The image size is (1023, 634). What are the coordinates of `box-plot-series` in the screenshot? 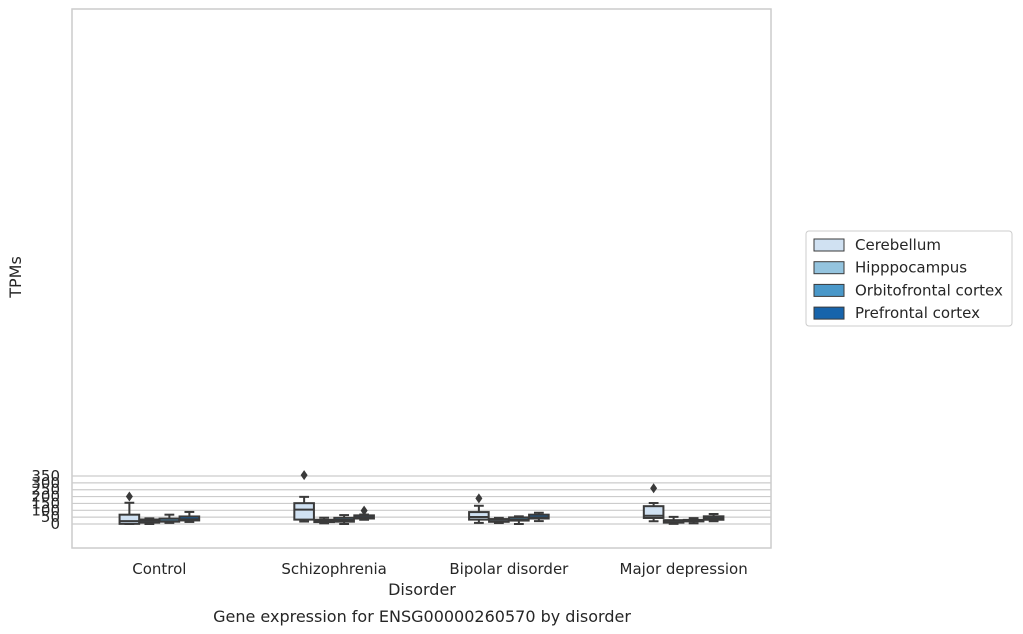 It's located at (421, 497).